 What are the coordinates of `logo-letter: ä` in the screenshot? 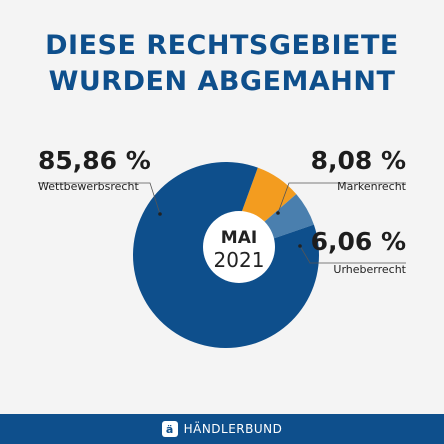 It's located at (169, 429).